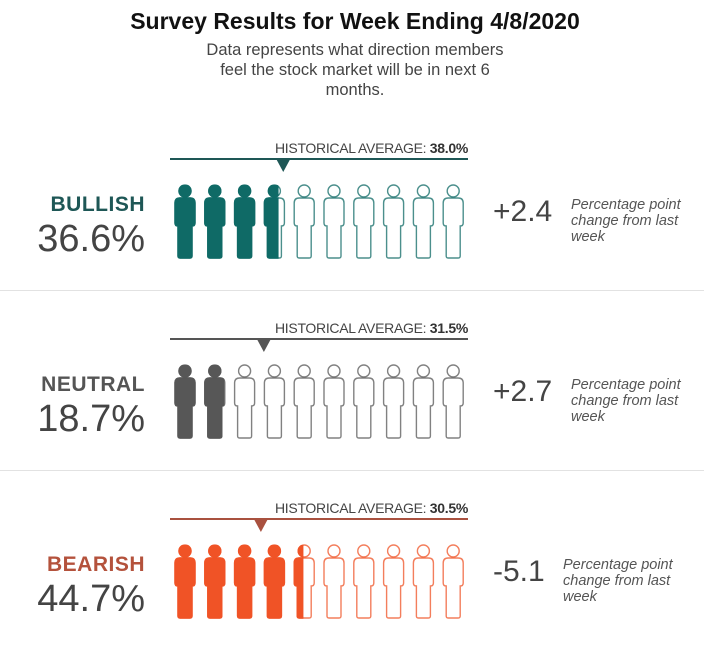 Image resolution: width=710 pixels, height=670 pixels. What do you see at coordinates (523, 211) in the screenshot?
I see `change-value: +2.4` at bounding box center [523, 211].